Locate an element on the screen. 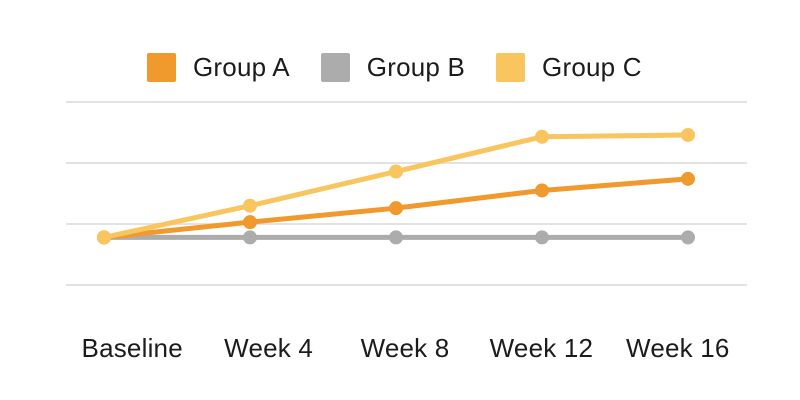 This screenshot has height=400, width=800. legend-label: Group B is located at coordinates (416, 67).